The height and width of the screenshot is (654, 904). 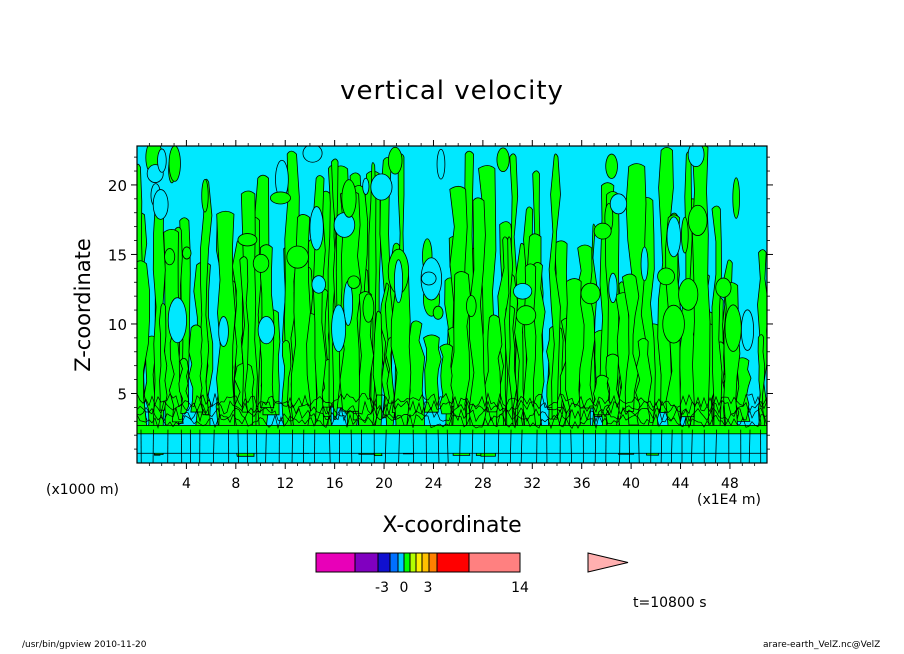 I want to click on x-tick-label: 36, so click(x=582, y=484).